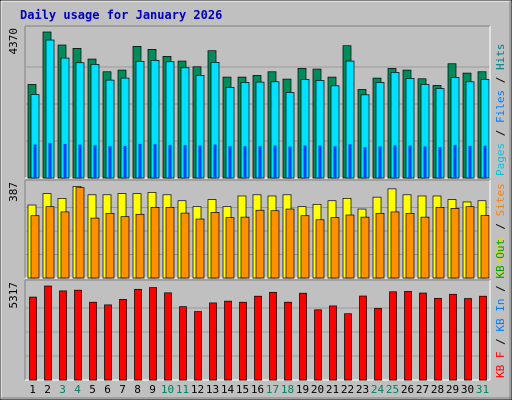 The height and width of the screenshot is (405, 512). Describe the element at coordinates (500, 365) in the screenshot. I see `legend-entry: KB F` at that location.